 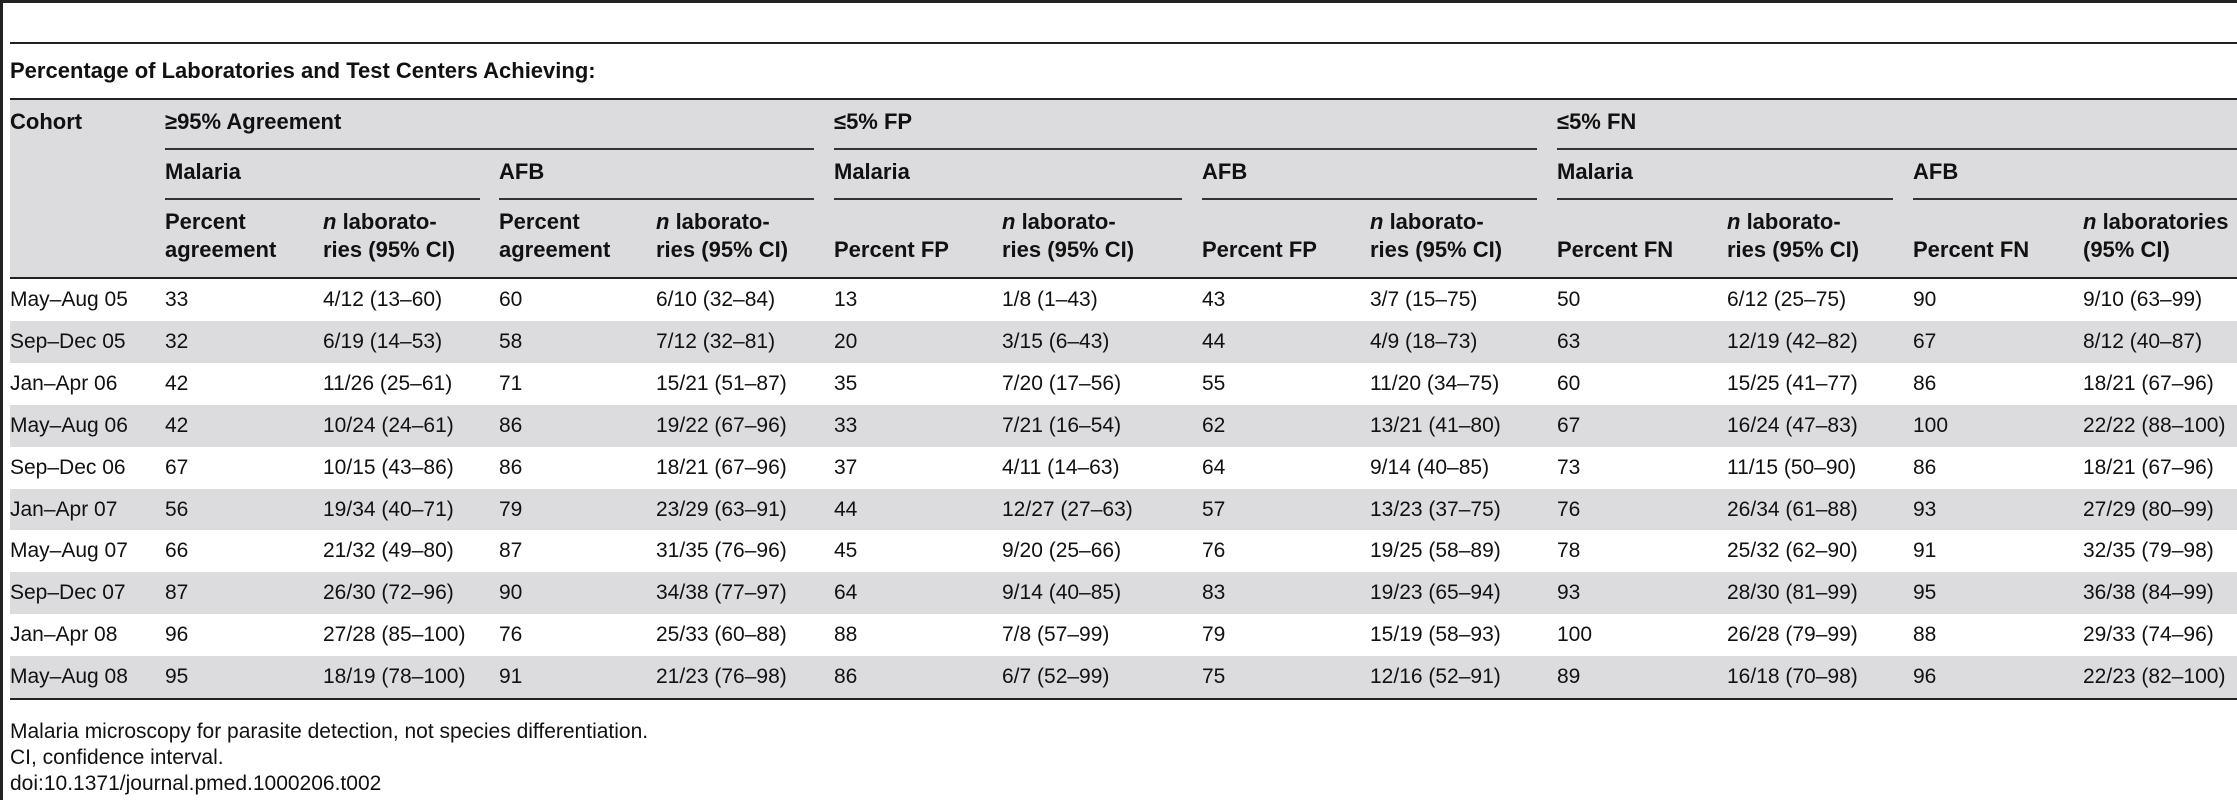 I want to click on row-band, so click(x=1123, y=341).